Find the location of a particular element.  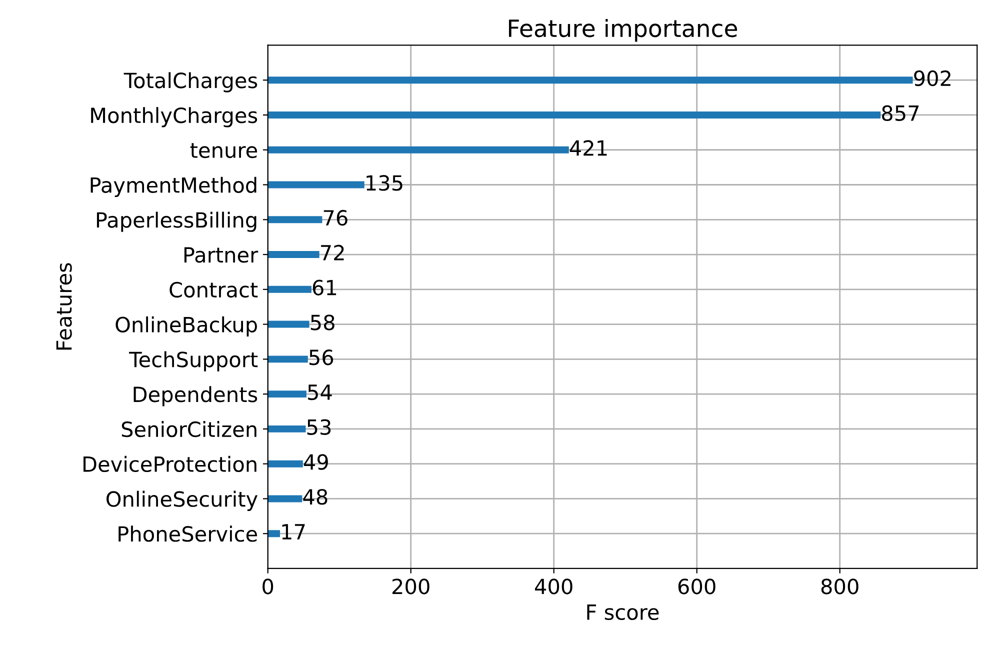

y-tick-label: OnlineBackup is located at coordinates (186, 326).